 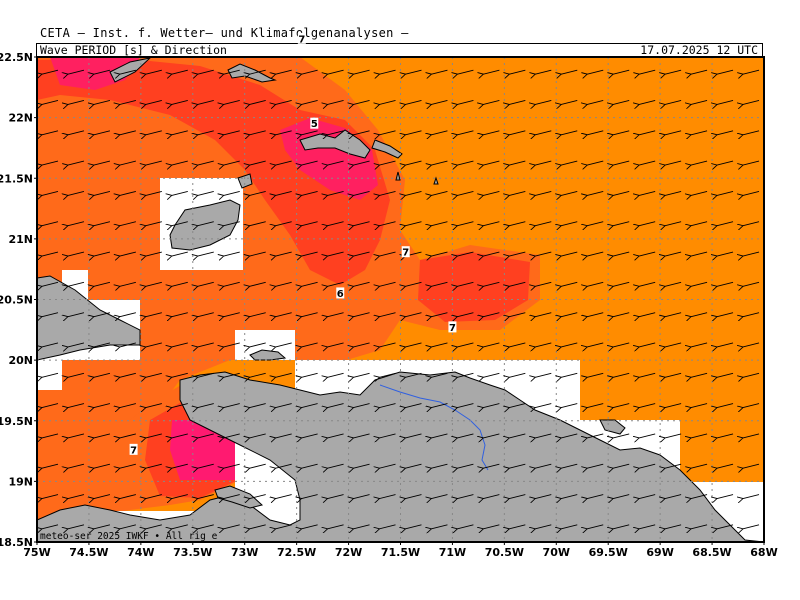 I want to click on lat-tick-label: 21.5N, so click(x=16, y=178).